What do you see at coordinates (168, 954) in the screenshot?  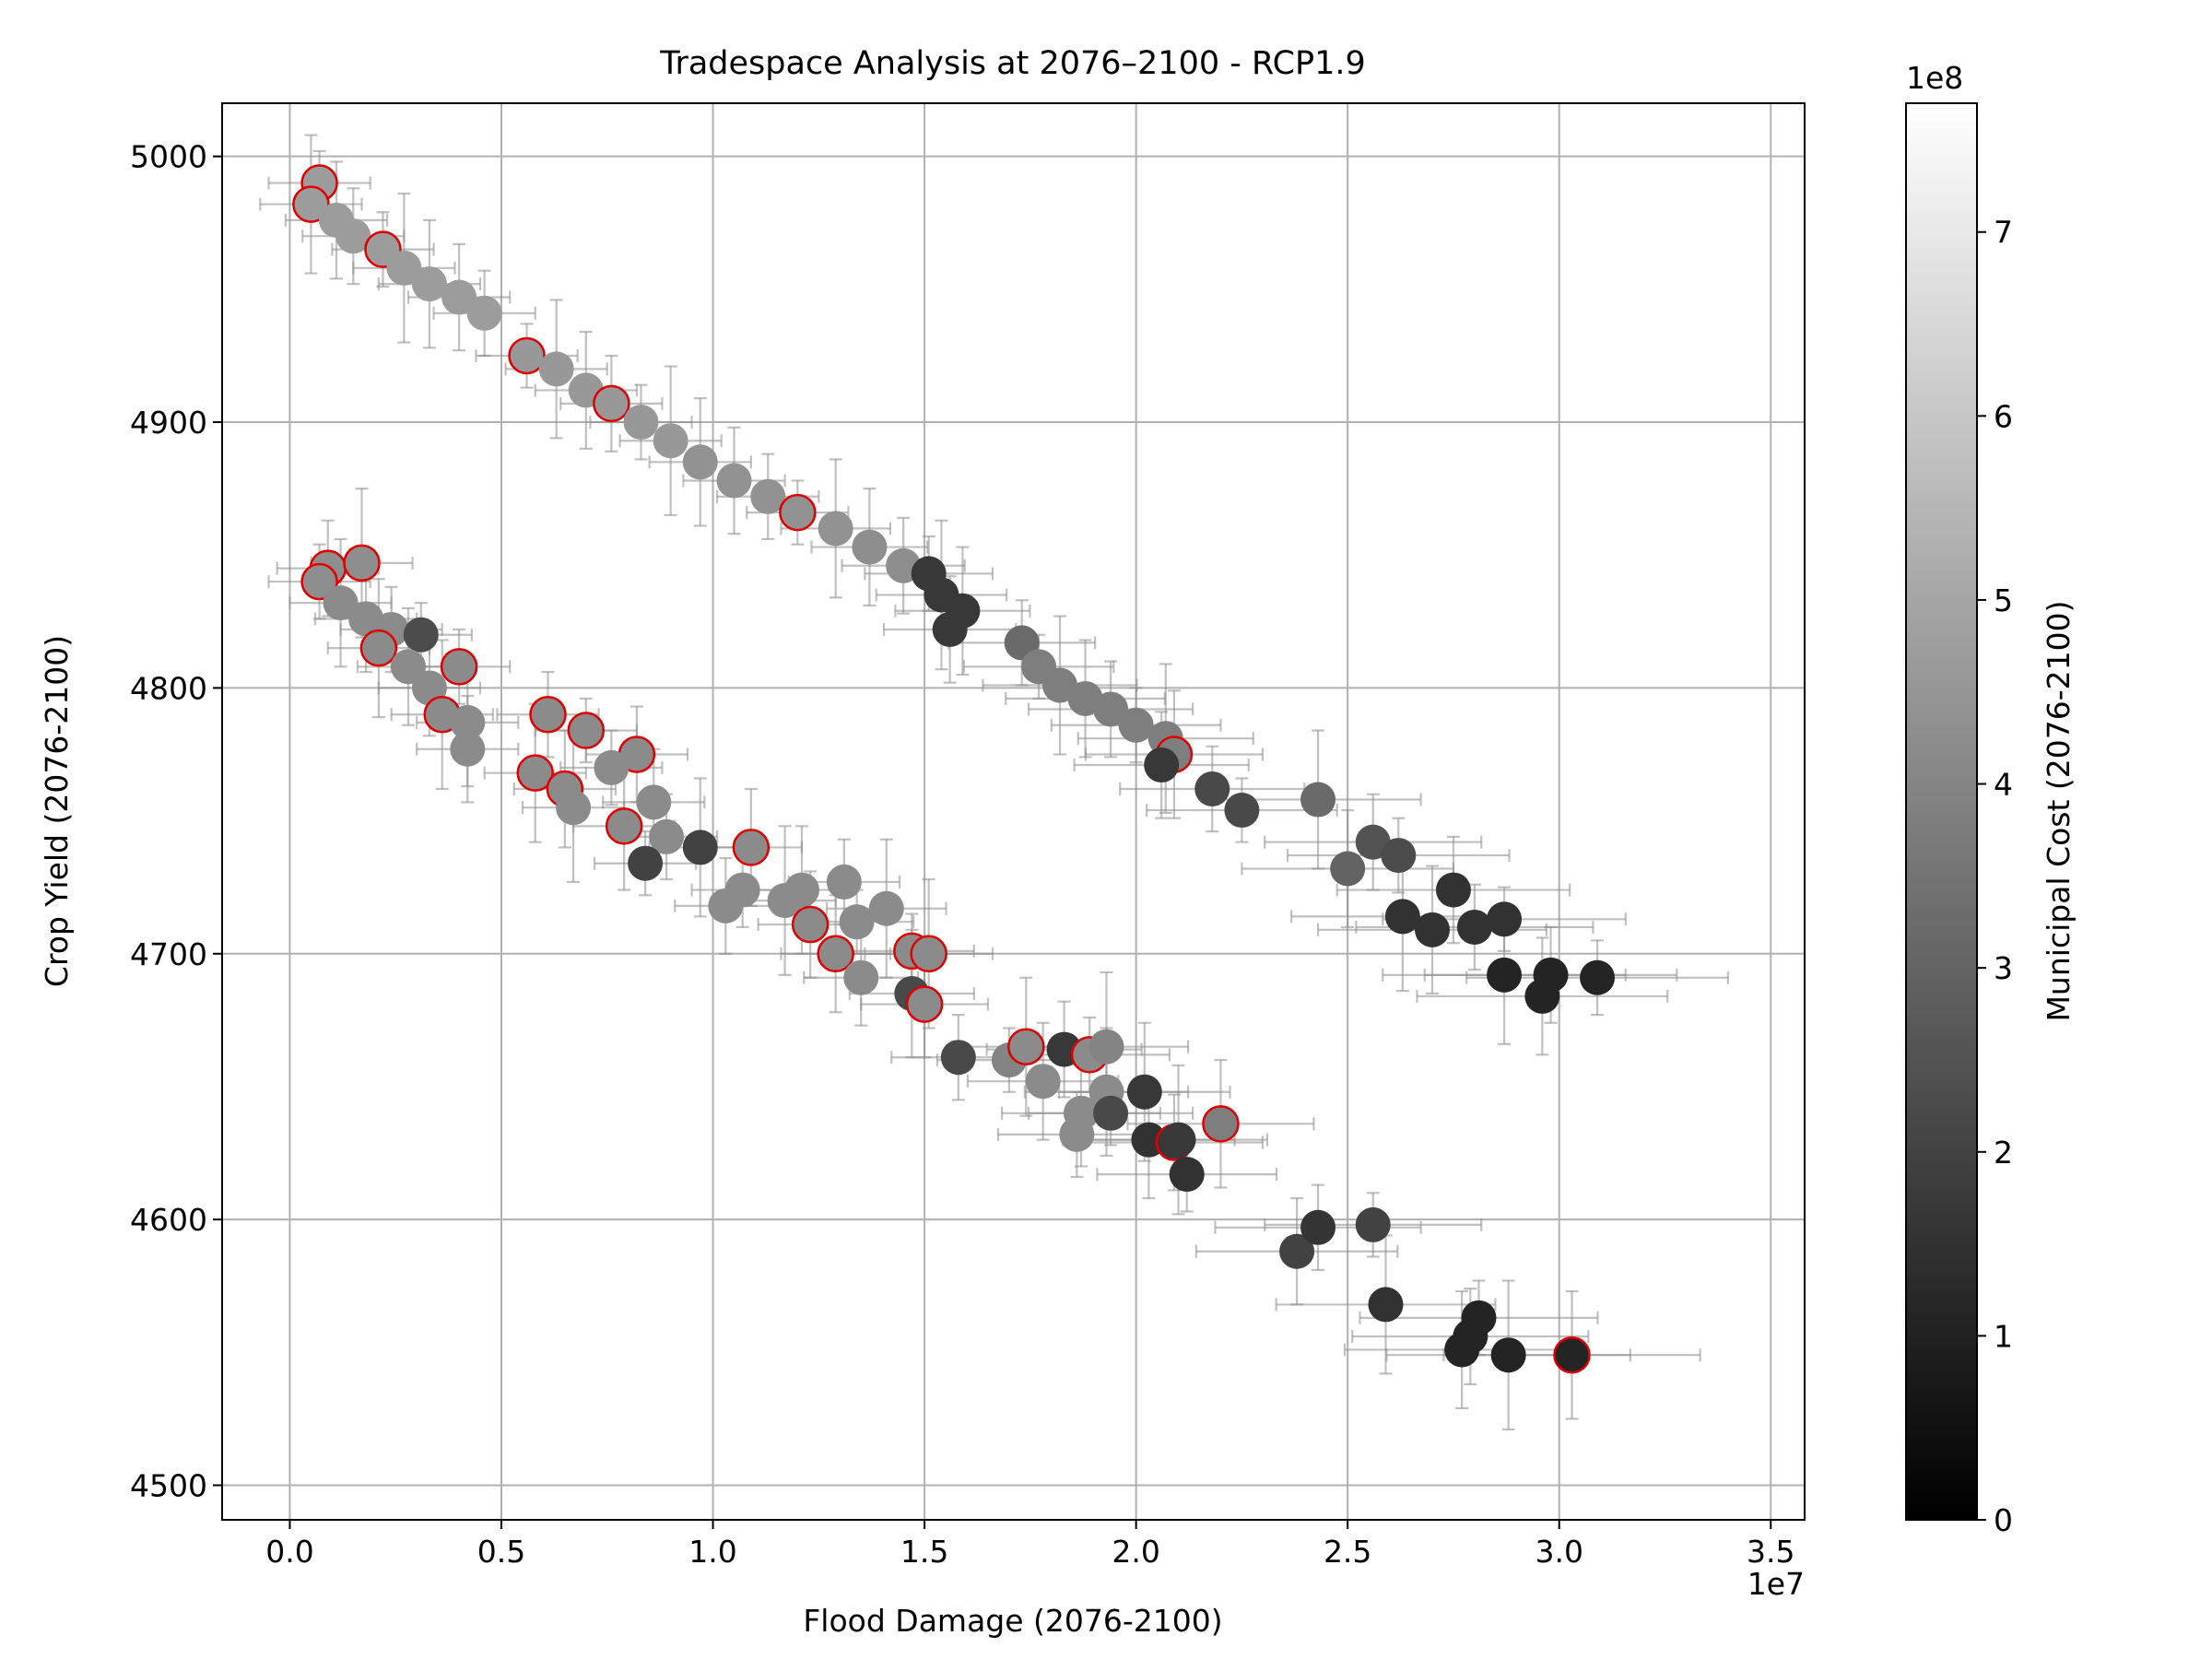 I see `y-tick-label: 4700` at bounding box center [168, 954].